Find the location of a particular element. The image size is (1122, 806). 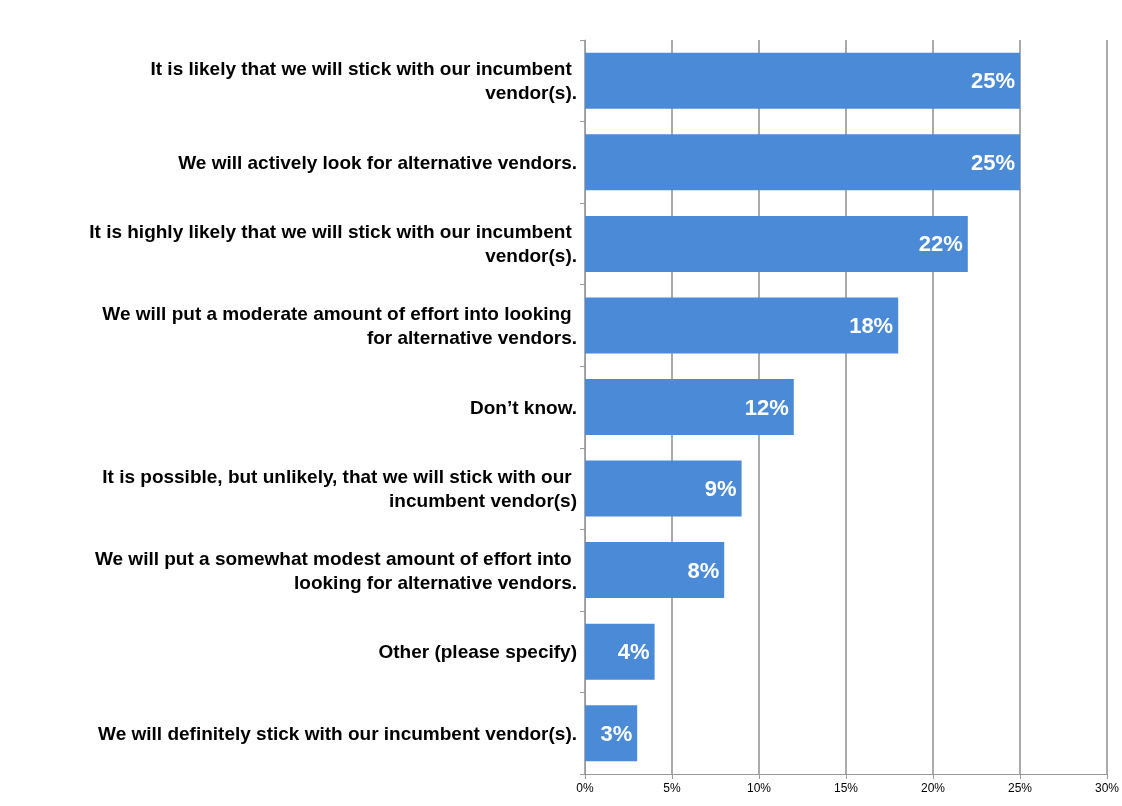

y-tick-label: Don’t know. is located at coordinates (523, 407).